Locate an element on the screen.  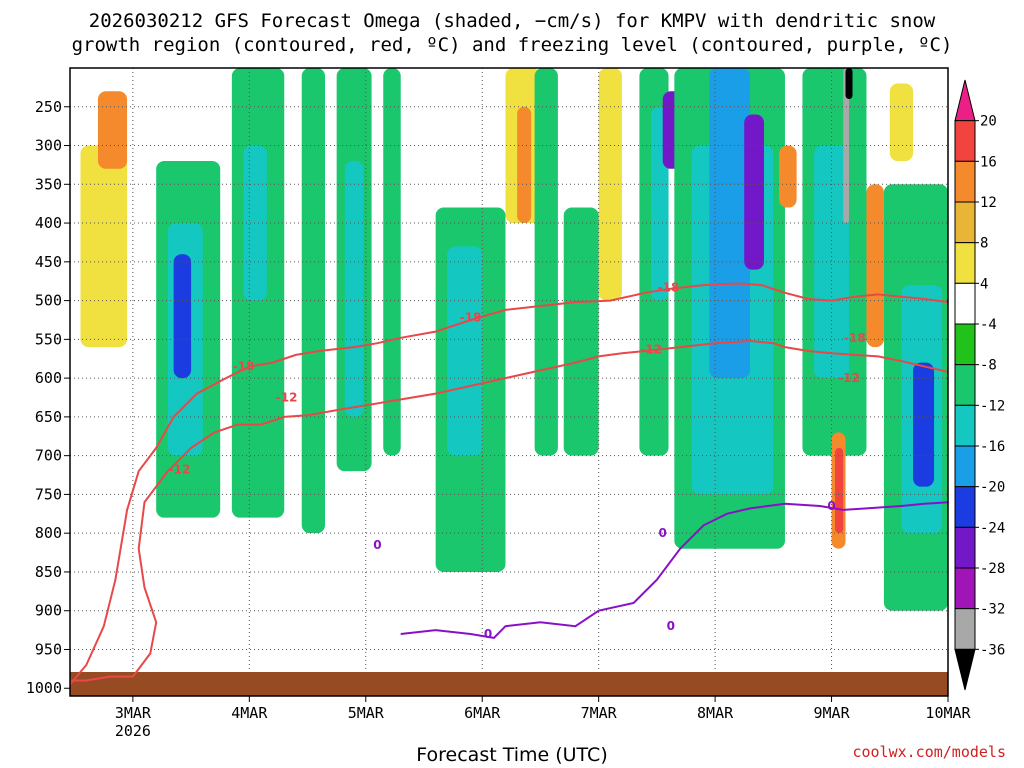
x-tick-label: 10MAR is located at coordinates (948, 713).